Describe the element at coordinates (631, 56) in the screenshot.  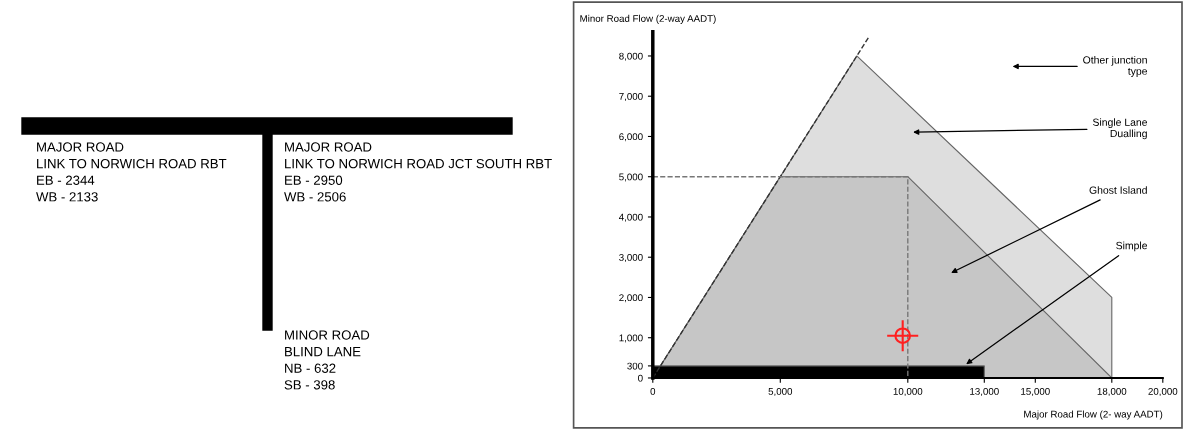
I see `y-tick-label: 8,000` at that location.